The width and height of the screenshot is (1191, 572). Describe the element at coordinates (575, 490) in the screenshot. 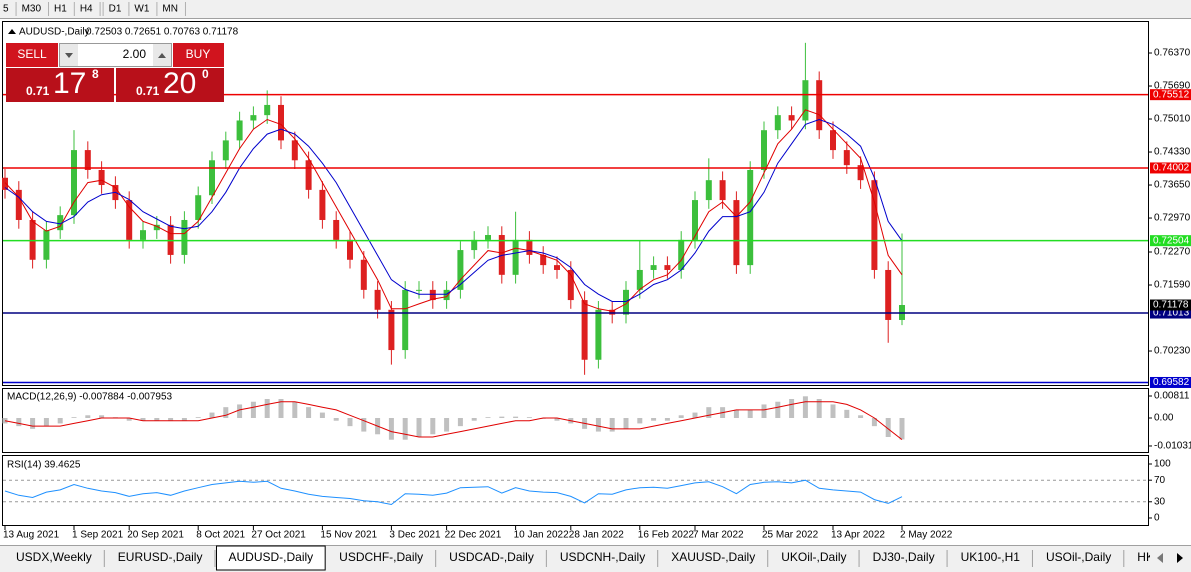

I see `rsi-panel` at that location.